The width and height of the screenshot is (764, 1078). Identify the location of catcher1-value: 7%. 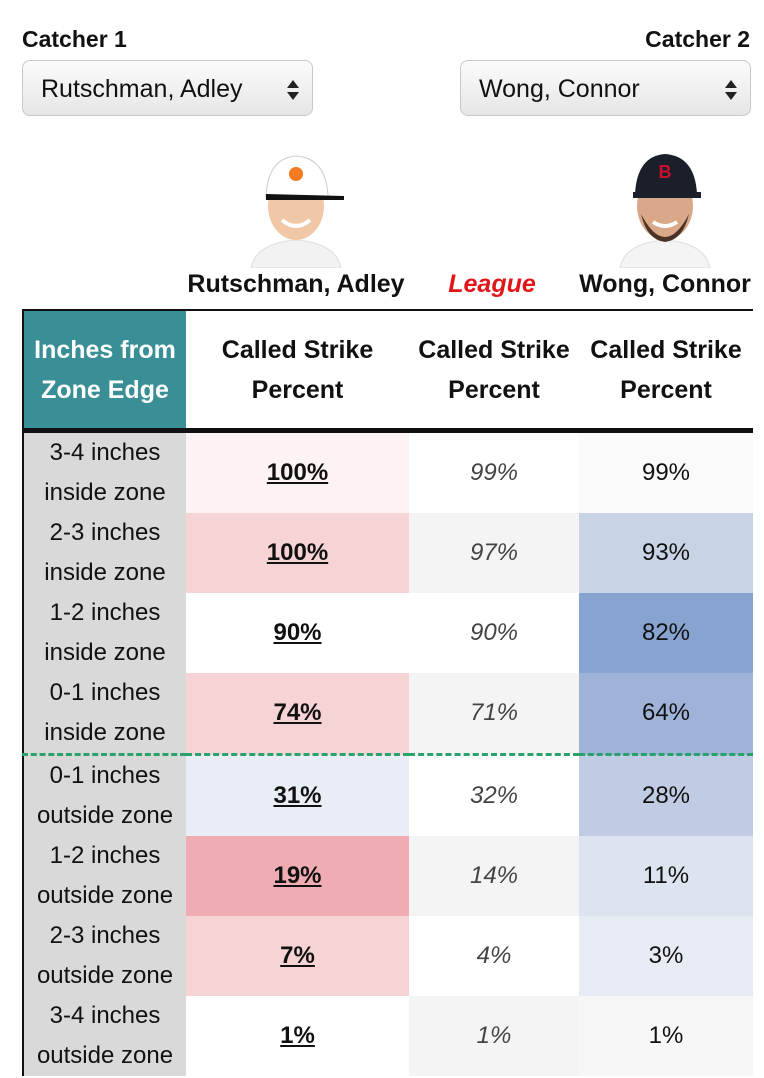
(297, 956).